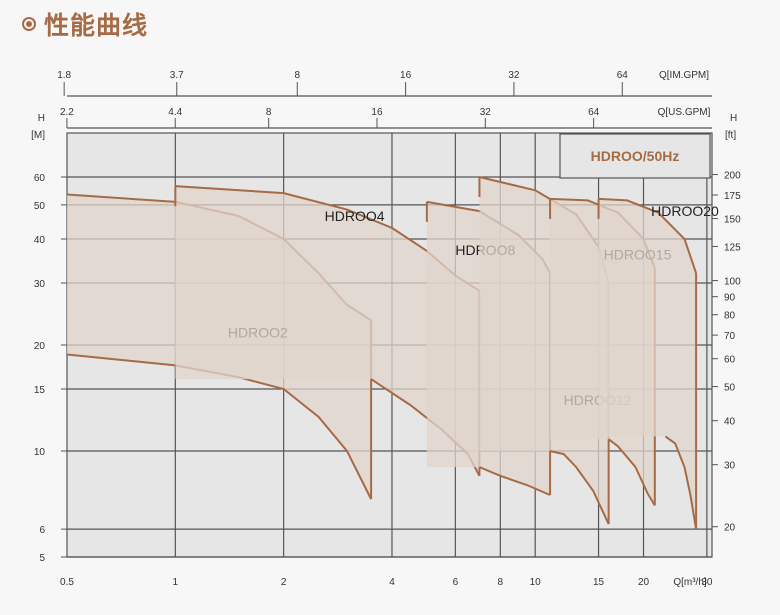  I want to click on x-tick-label: 20, so click(644, 582).